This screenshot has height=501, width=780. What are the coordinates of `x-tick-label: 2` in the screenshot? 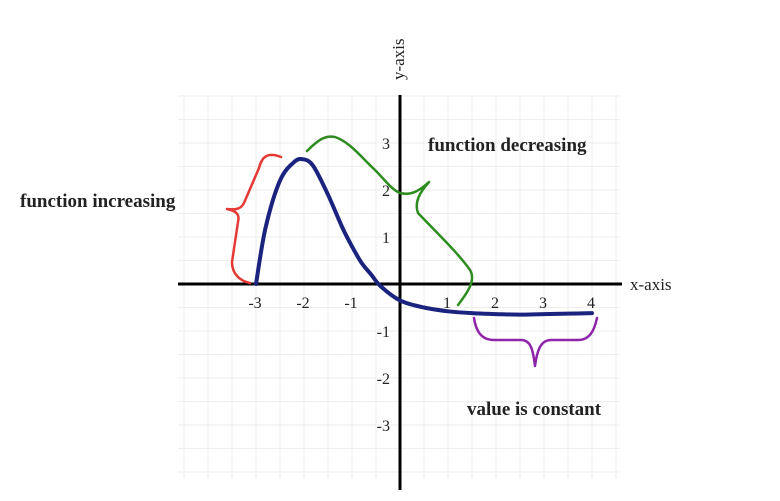 It's located at (495, 303).